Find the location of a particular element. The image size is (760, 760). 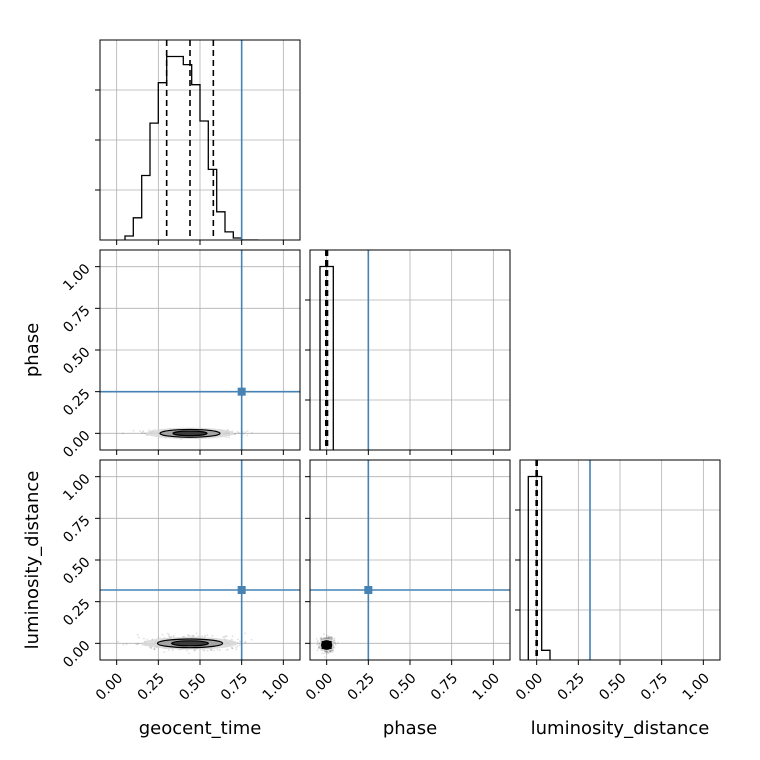

histogram-panel-geocent_time is located at coordinates (198, 142).